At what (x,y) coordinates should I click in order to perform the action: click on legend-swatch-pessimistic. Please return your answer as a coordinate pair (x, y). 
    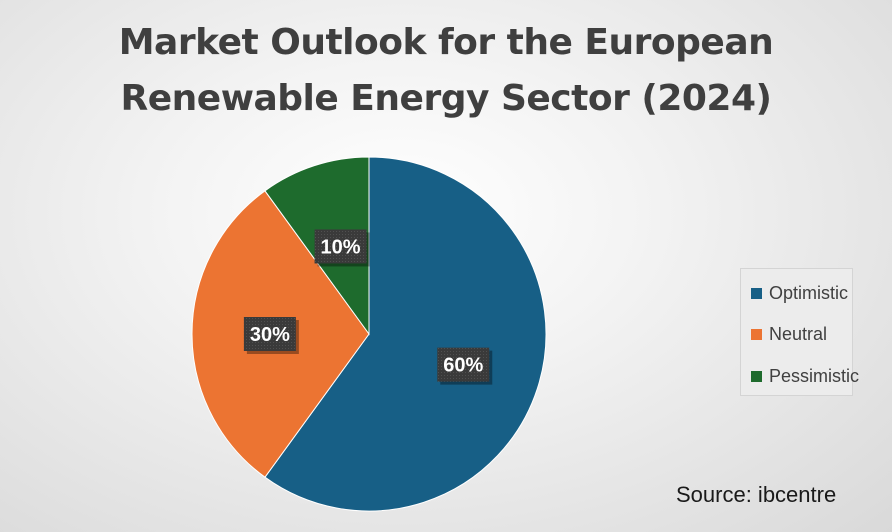
    Looking at the image, I should click on (756, 376).